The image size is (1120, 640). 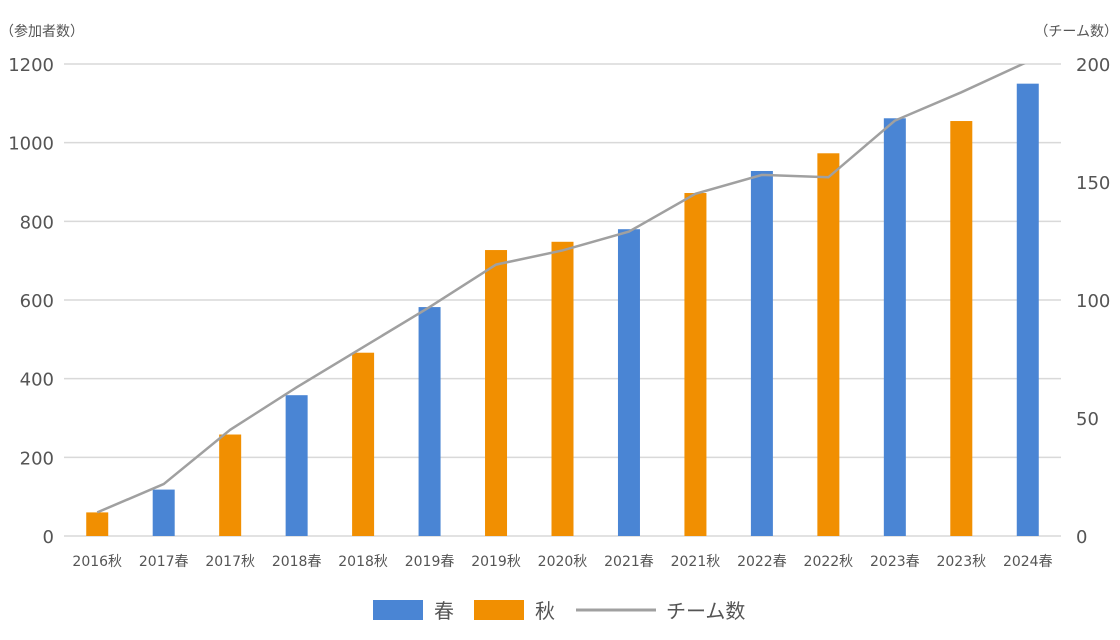 What do you see at coordinates (444, 611) in the screenshot?
I see `legend-label-spring: 春` at bounding box center [444, 611].